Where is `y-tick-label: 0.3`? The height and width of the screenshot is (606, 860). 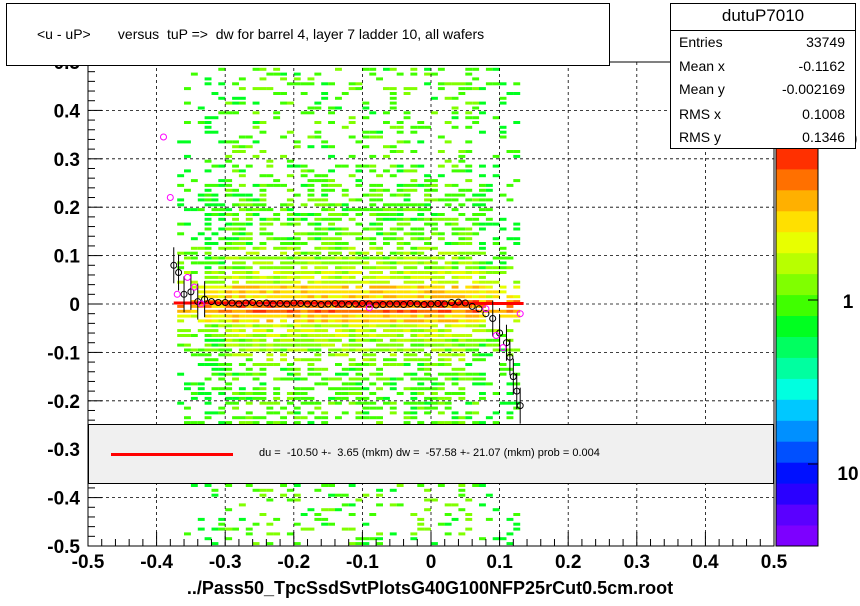 y-tick-label: 0.3 is located at coordinates (67, 160).